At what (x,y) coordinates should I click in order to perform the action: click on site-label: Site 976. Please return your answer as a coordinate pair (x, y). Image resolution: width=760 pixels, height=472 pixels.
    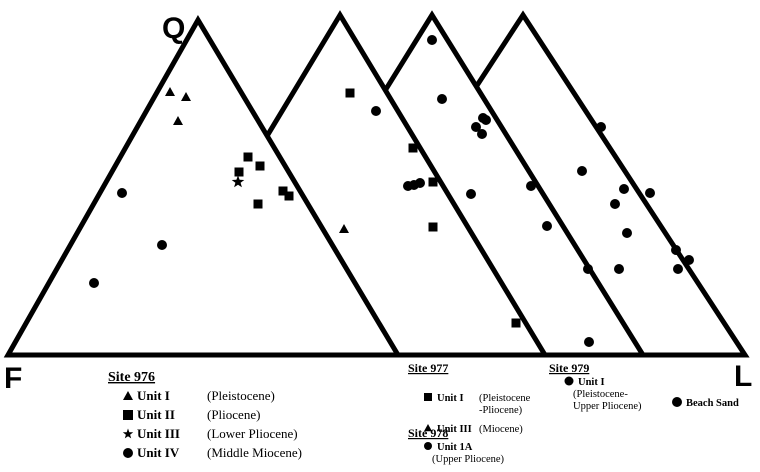
    Looking at the image, I should click on (131, 377).